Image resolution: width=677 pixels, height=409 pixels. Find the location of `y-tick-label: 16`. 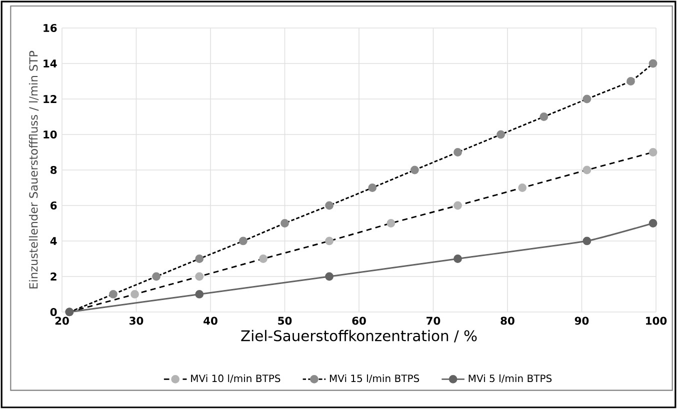

y-tick-label: 16 is located at coordinates (50, 28).